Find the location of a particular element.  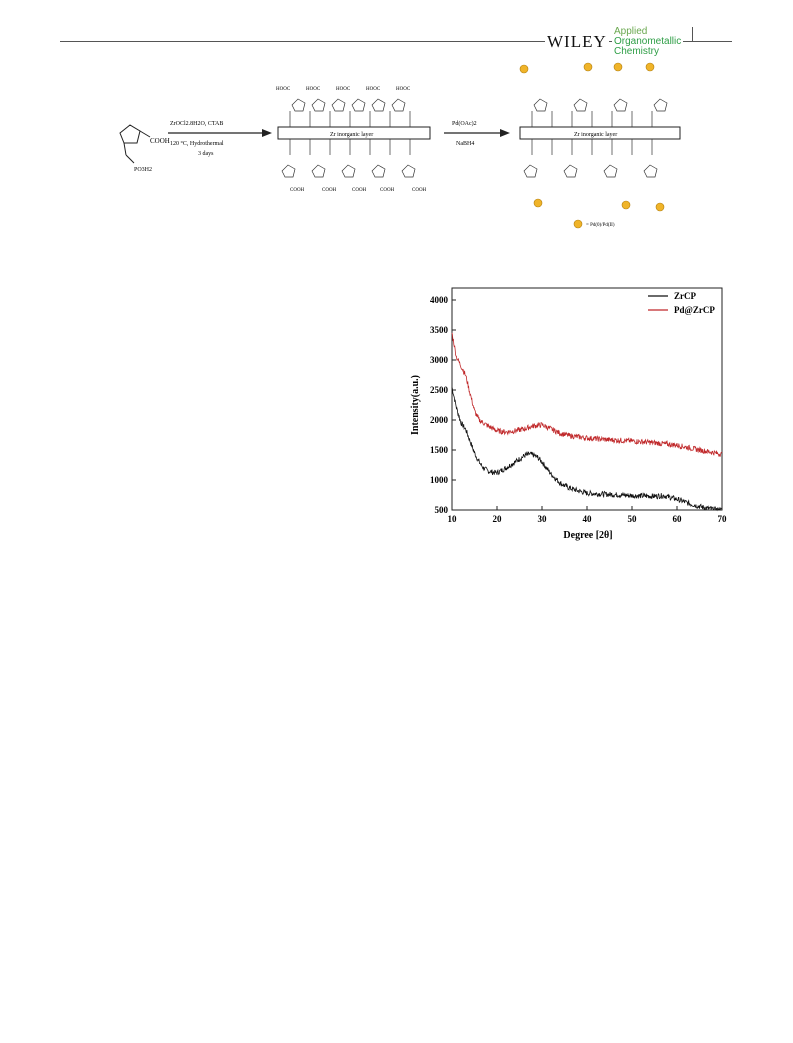

x-tick-label: 40 is located at coordinates (588, 519).